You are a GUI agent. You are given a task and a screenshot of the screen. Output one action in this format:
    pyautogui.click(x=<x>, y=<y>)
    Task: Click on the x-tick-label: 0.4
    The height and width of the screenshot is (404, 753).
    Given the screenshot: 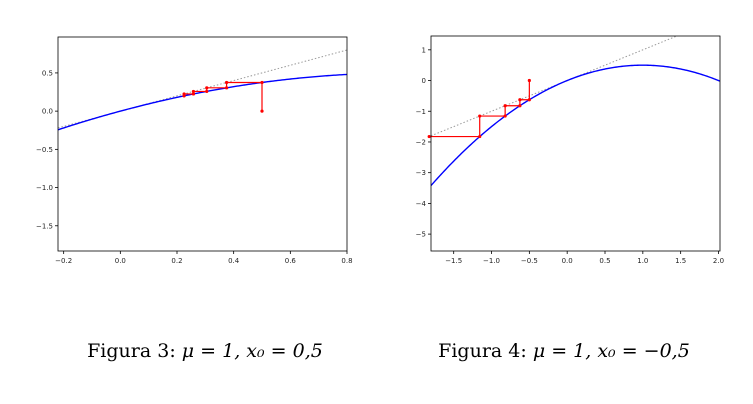 What is the action you would take?
    pyautogui.click(x=234, y=261)
    